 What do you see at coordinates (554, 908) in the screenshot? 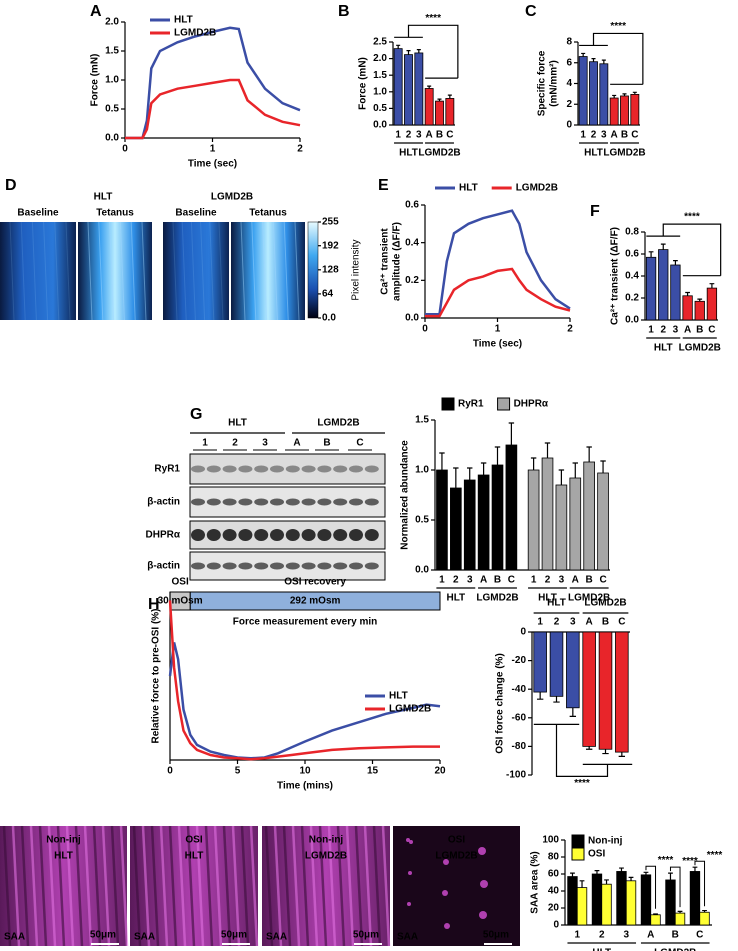
I see `y-tick-label: 20` at bounding box center [554, 908].